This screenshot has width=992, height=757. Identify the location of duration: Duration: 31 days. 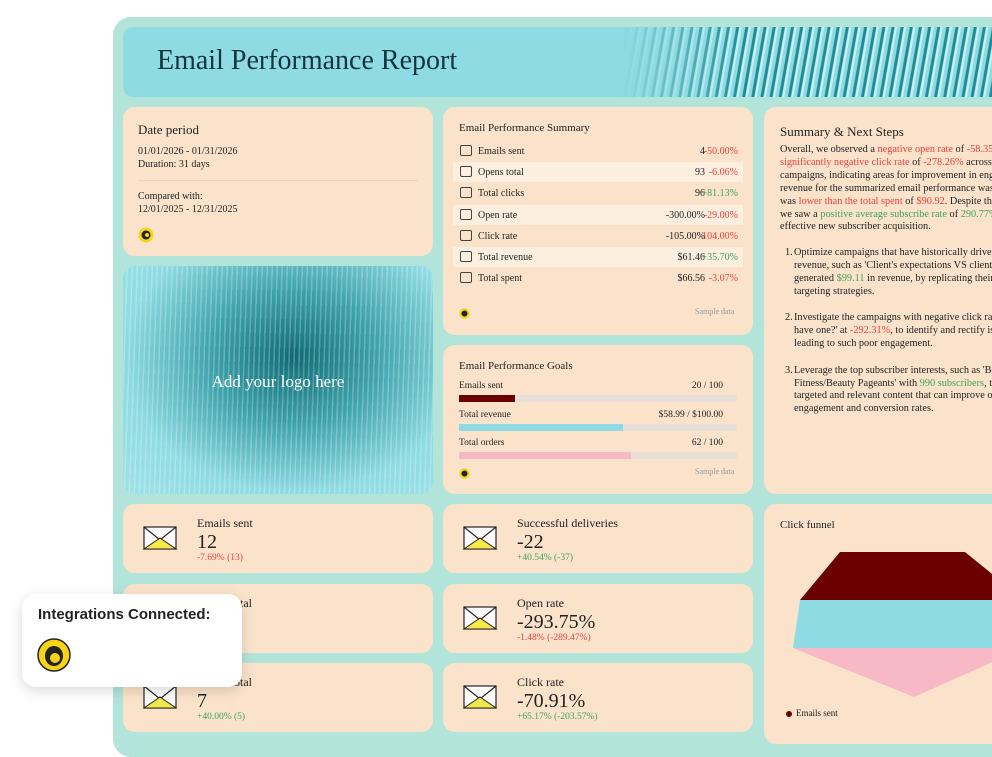
(174, 164).